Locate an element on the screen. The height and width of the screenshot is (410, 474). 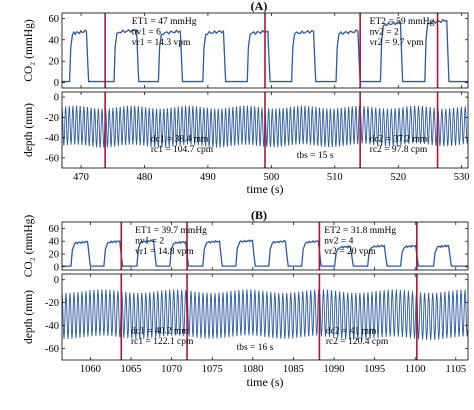
annotation-line: rc2 = 120.4 cpm is located at coordinates (357, 342).